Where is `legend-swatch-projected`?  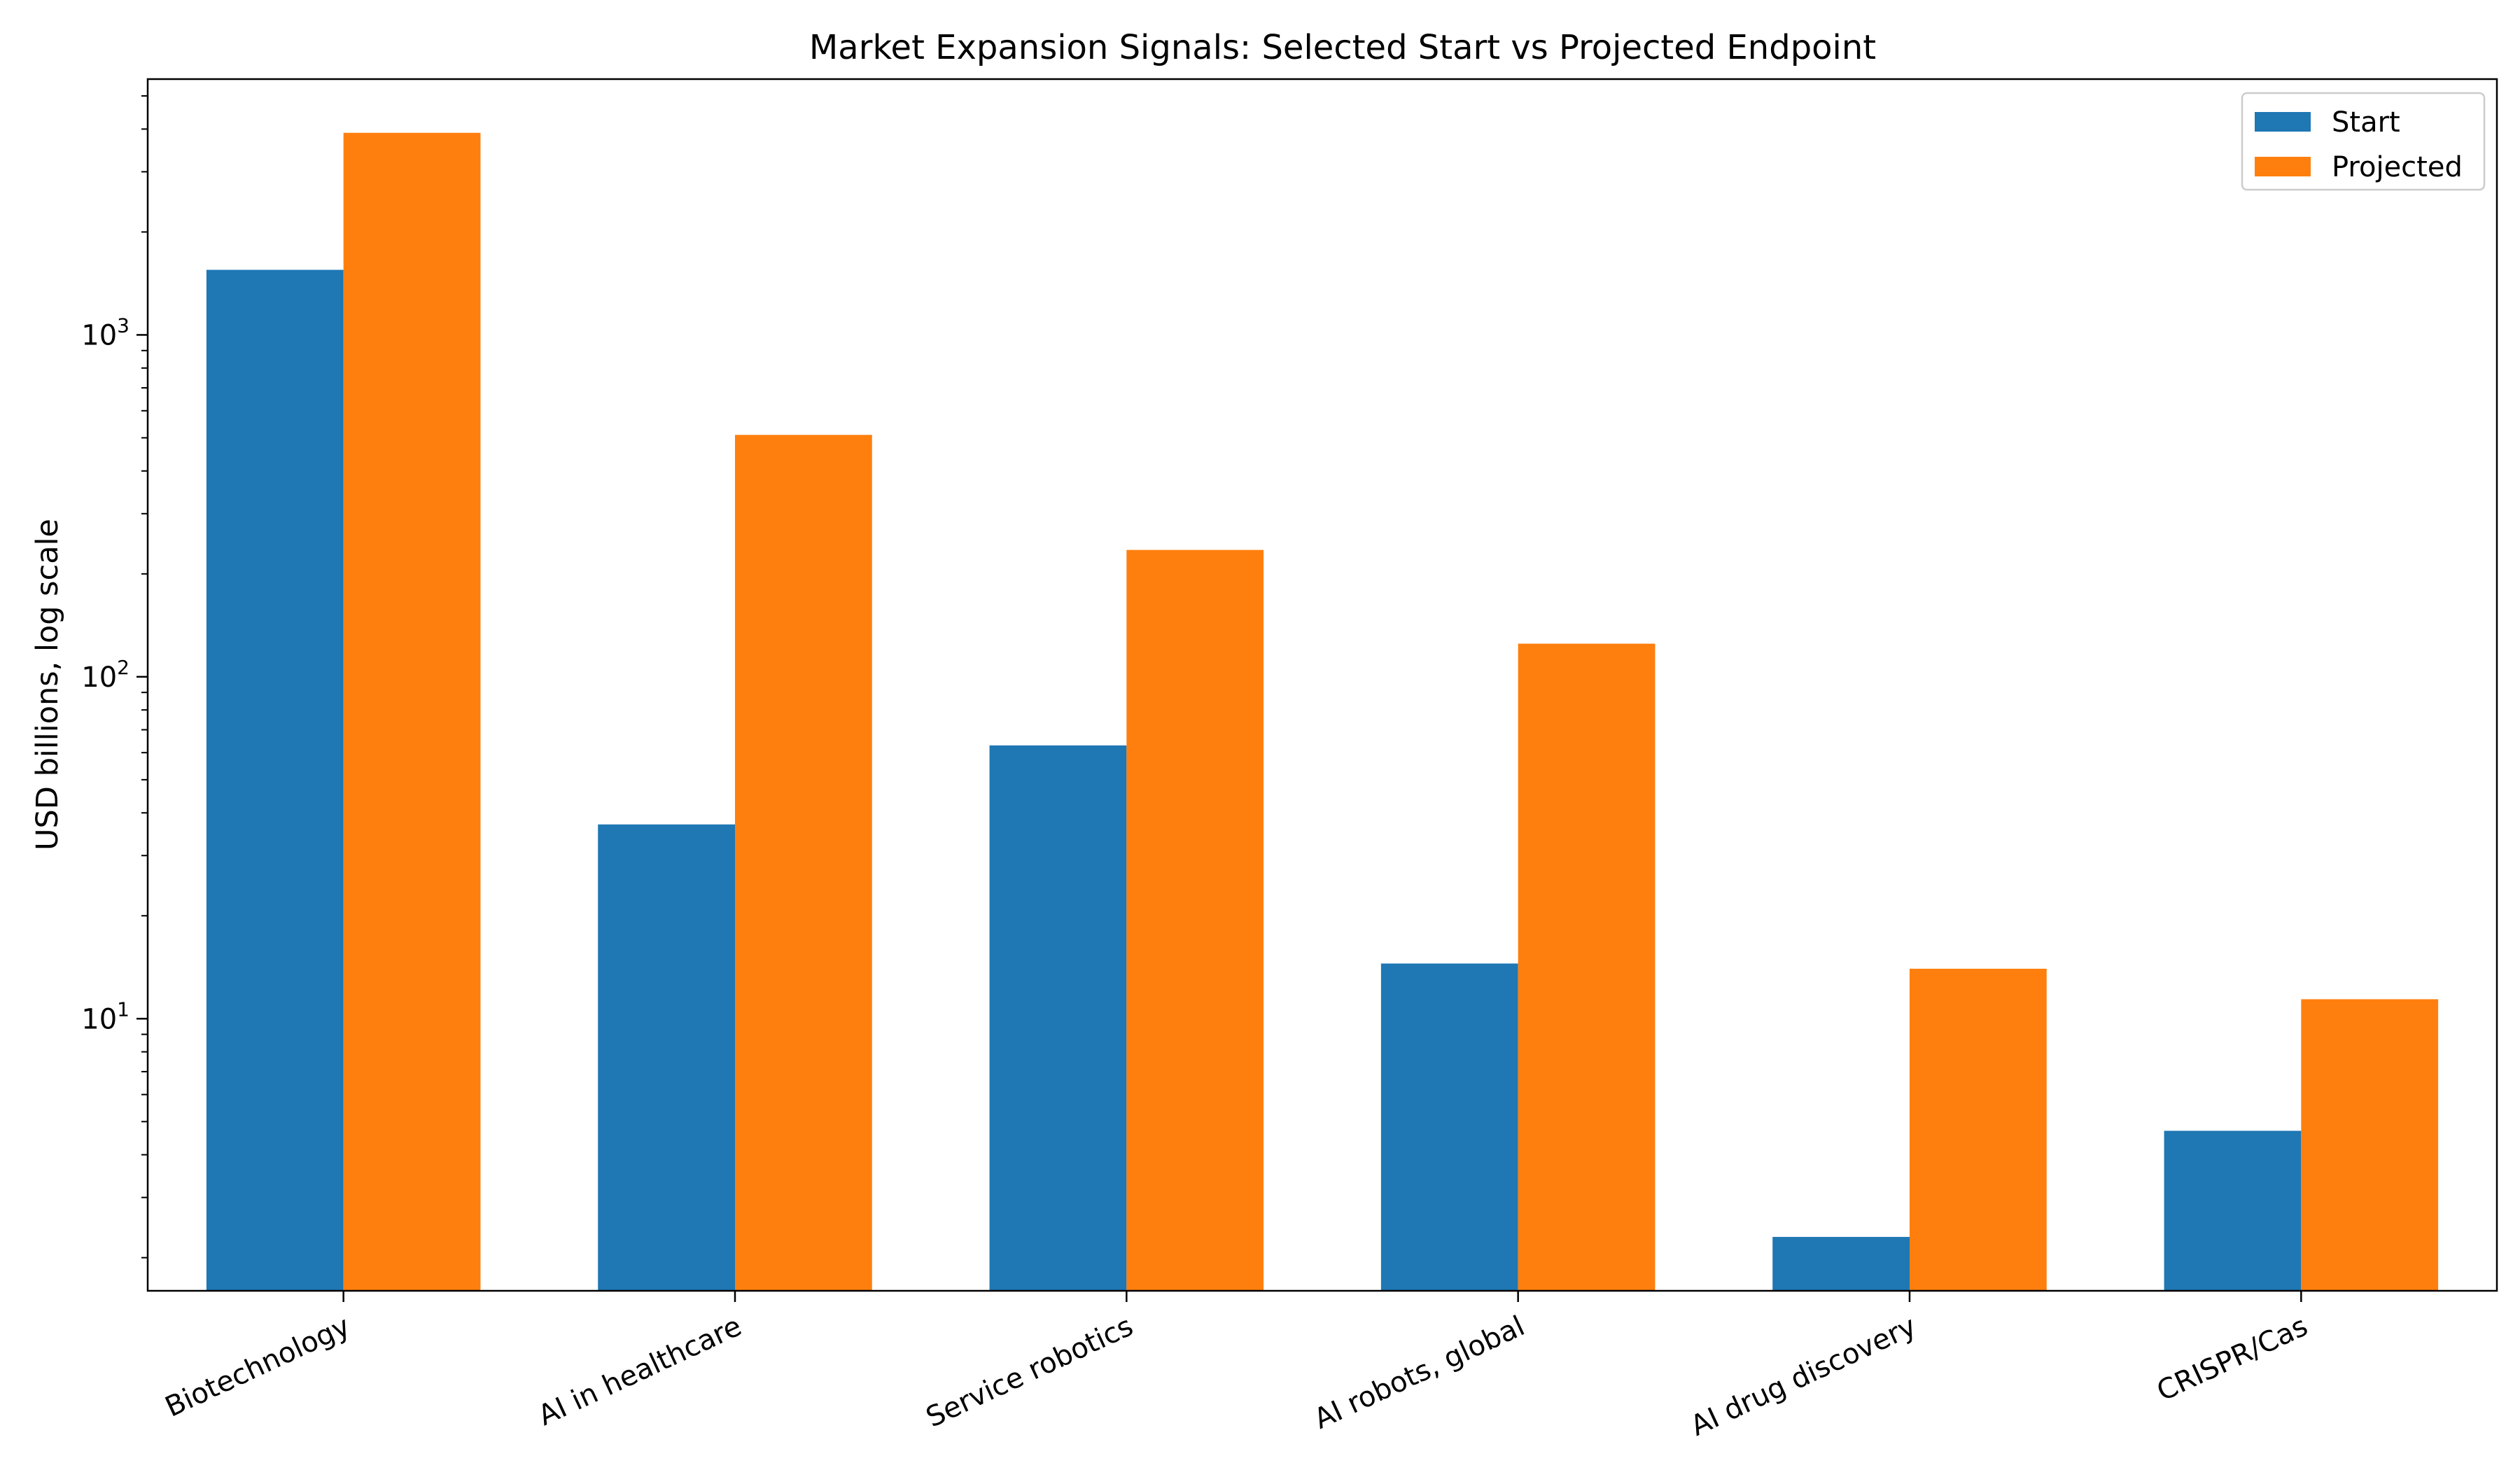
legend-swatch-projected is located at coordinates (2283, 166).